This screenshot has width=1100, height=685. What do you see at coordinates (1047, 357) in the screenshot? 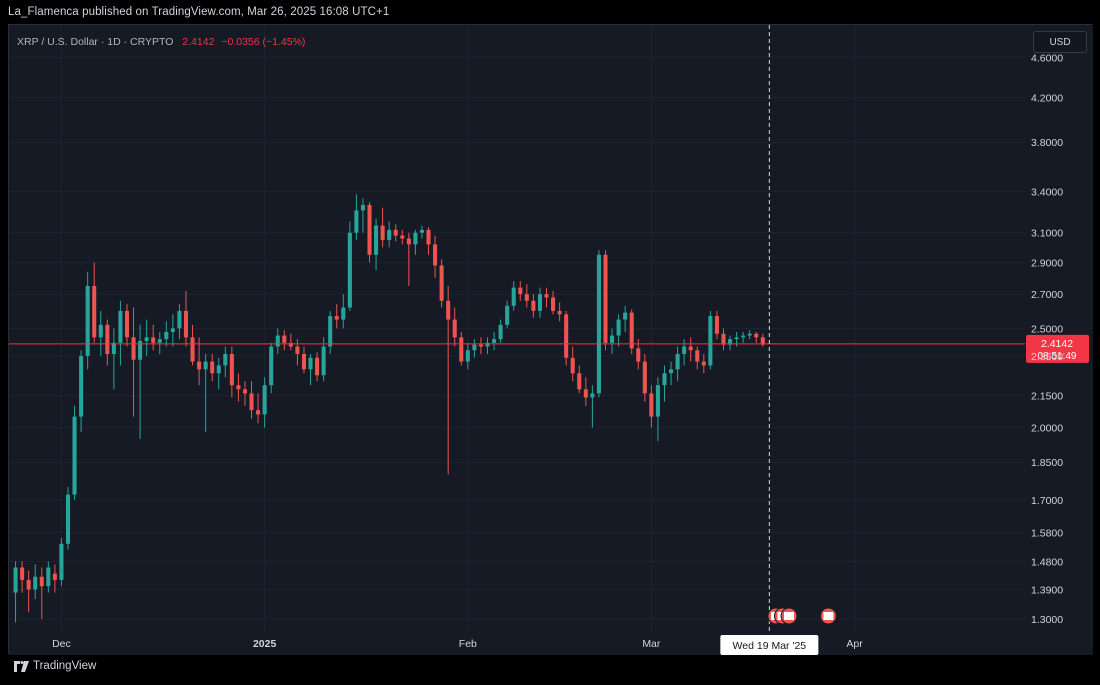
I see `y-tick-label: 2.3500` at bounding box center [1047, 357].